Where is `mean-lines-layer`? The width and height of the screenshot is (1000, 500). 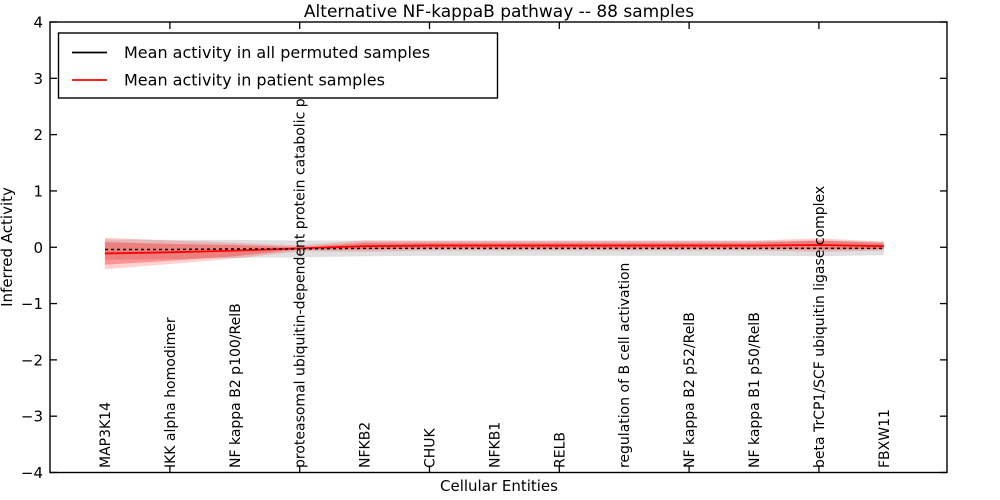 mean-lines-layer is located at coordinates (494, 249).